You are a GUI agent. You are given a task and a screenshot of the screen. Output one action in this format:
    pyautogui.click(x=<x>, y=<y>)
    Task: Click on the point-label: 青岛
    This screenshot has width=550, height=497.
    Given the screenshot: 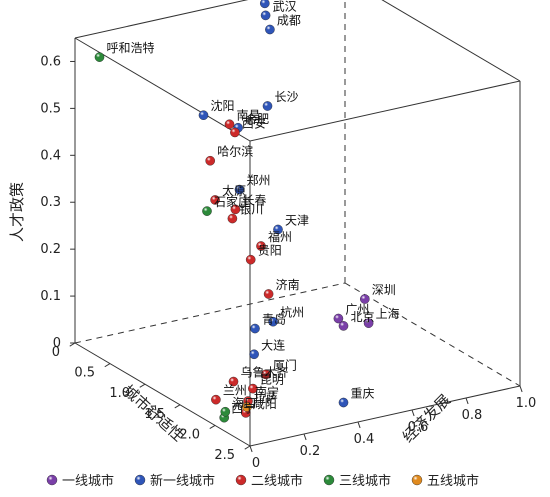 What is the action you would take?
    pyautogui.click(x=274, y=319)
    